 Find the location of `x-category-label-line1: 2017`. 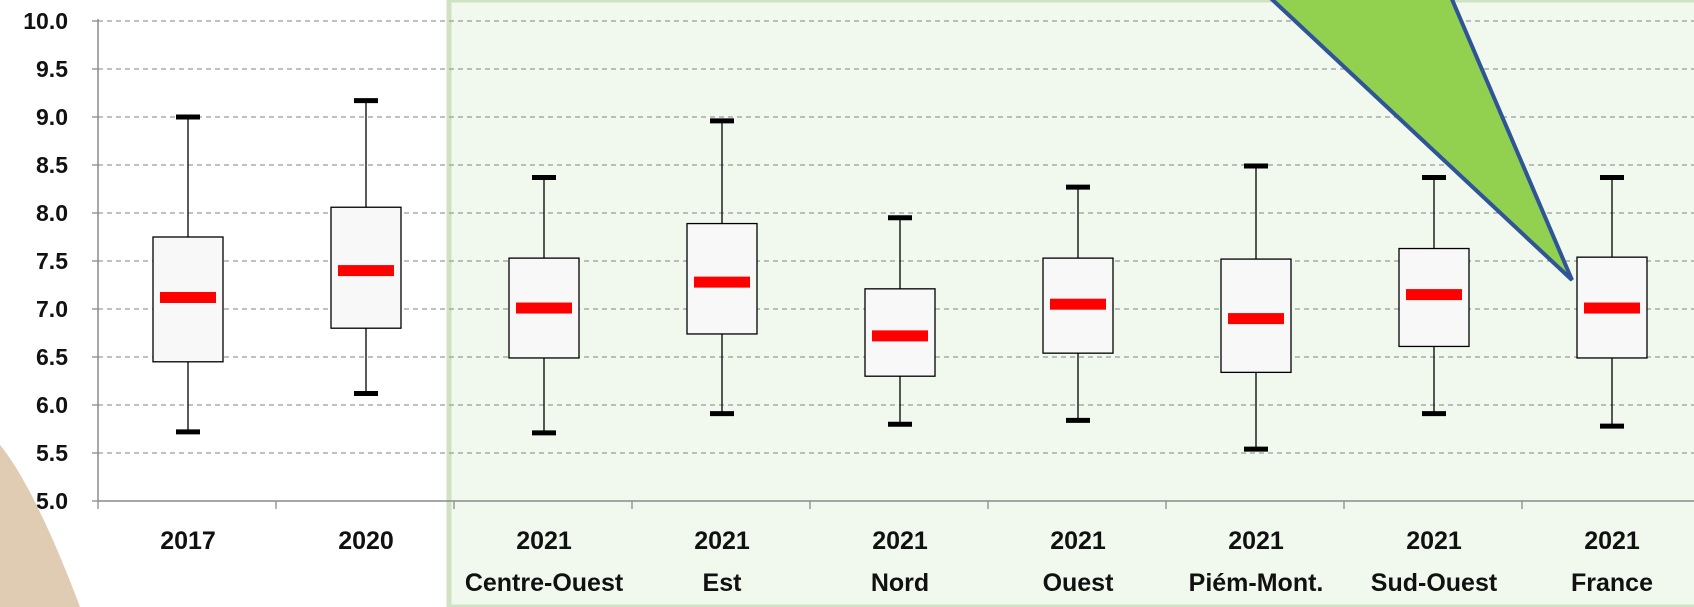

x-category-label-line1: 2017 is located at coordinates (188, 541).